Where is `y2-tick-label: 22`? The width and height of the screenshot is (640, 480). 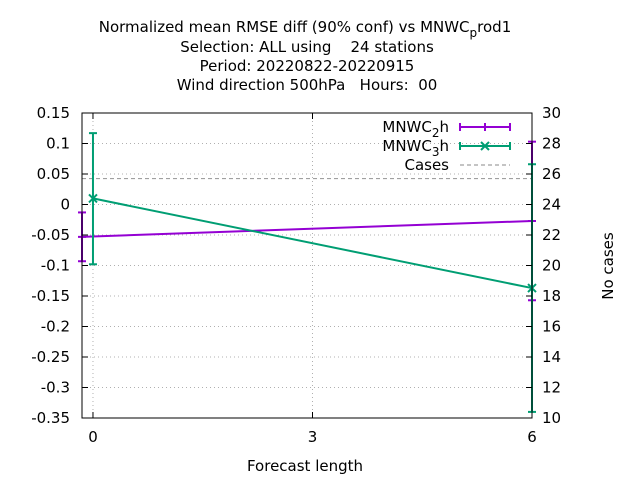 y2-tick-label: 22 is located at coordinates (551, 235).